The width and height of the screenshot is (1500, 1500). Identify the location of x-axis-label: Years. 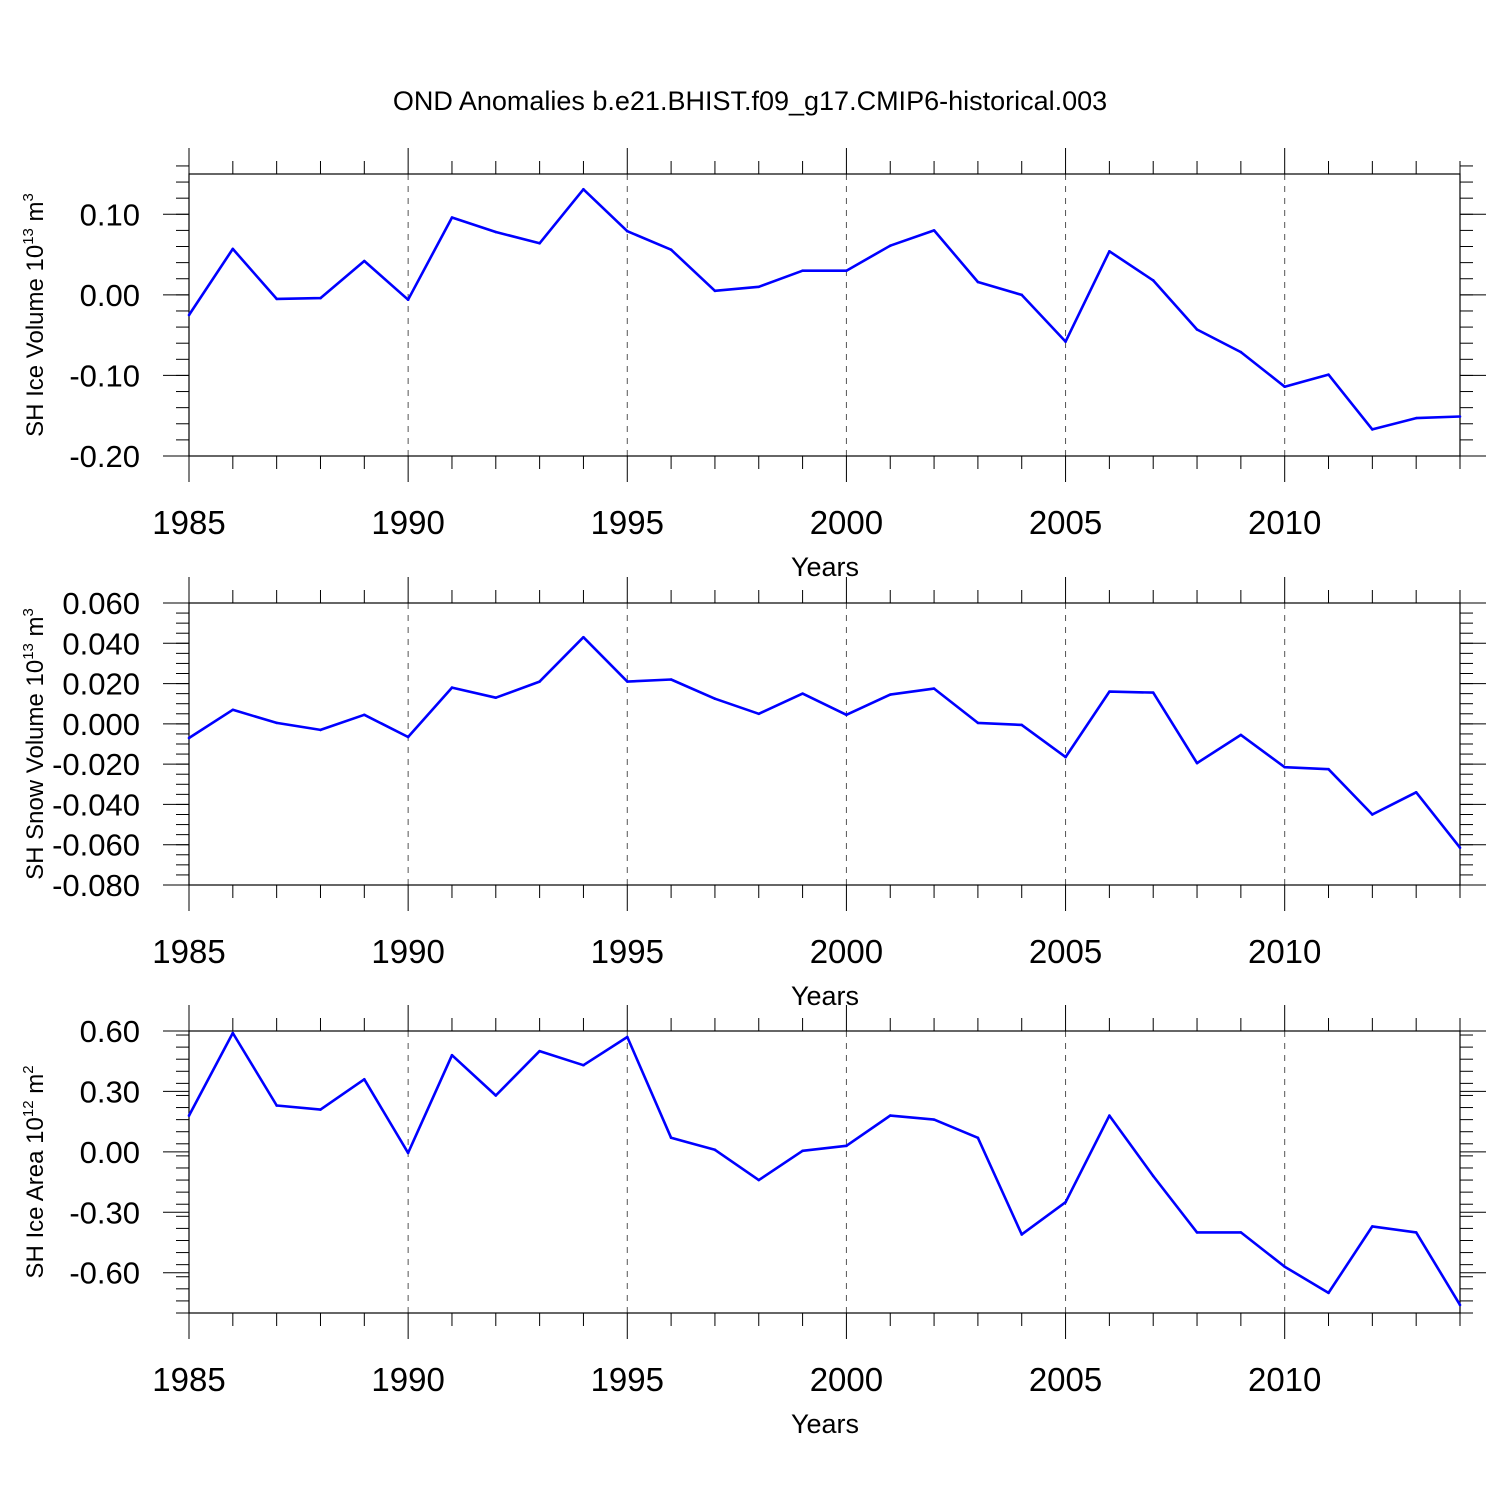
(825, 996).